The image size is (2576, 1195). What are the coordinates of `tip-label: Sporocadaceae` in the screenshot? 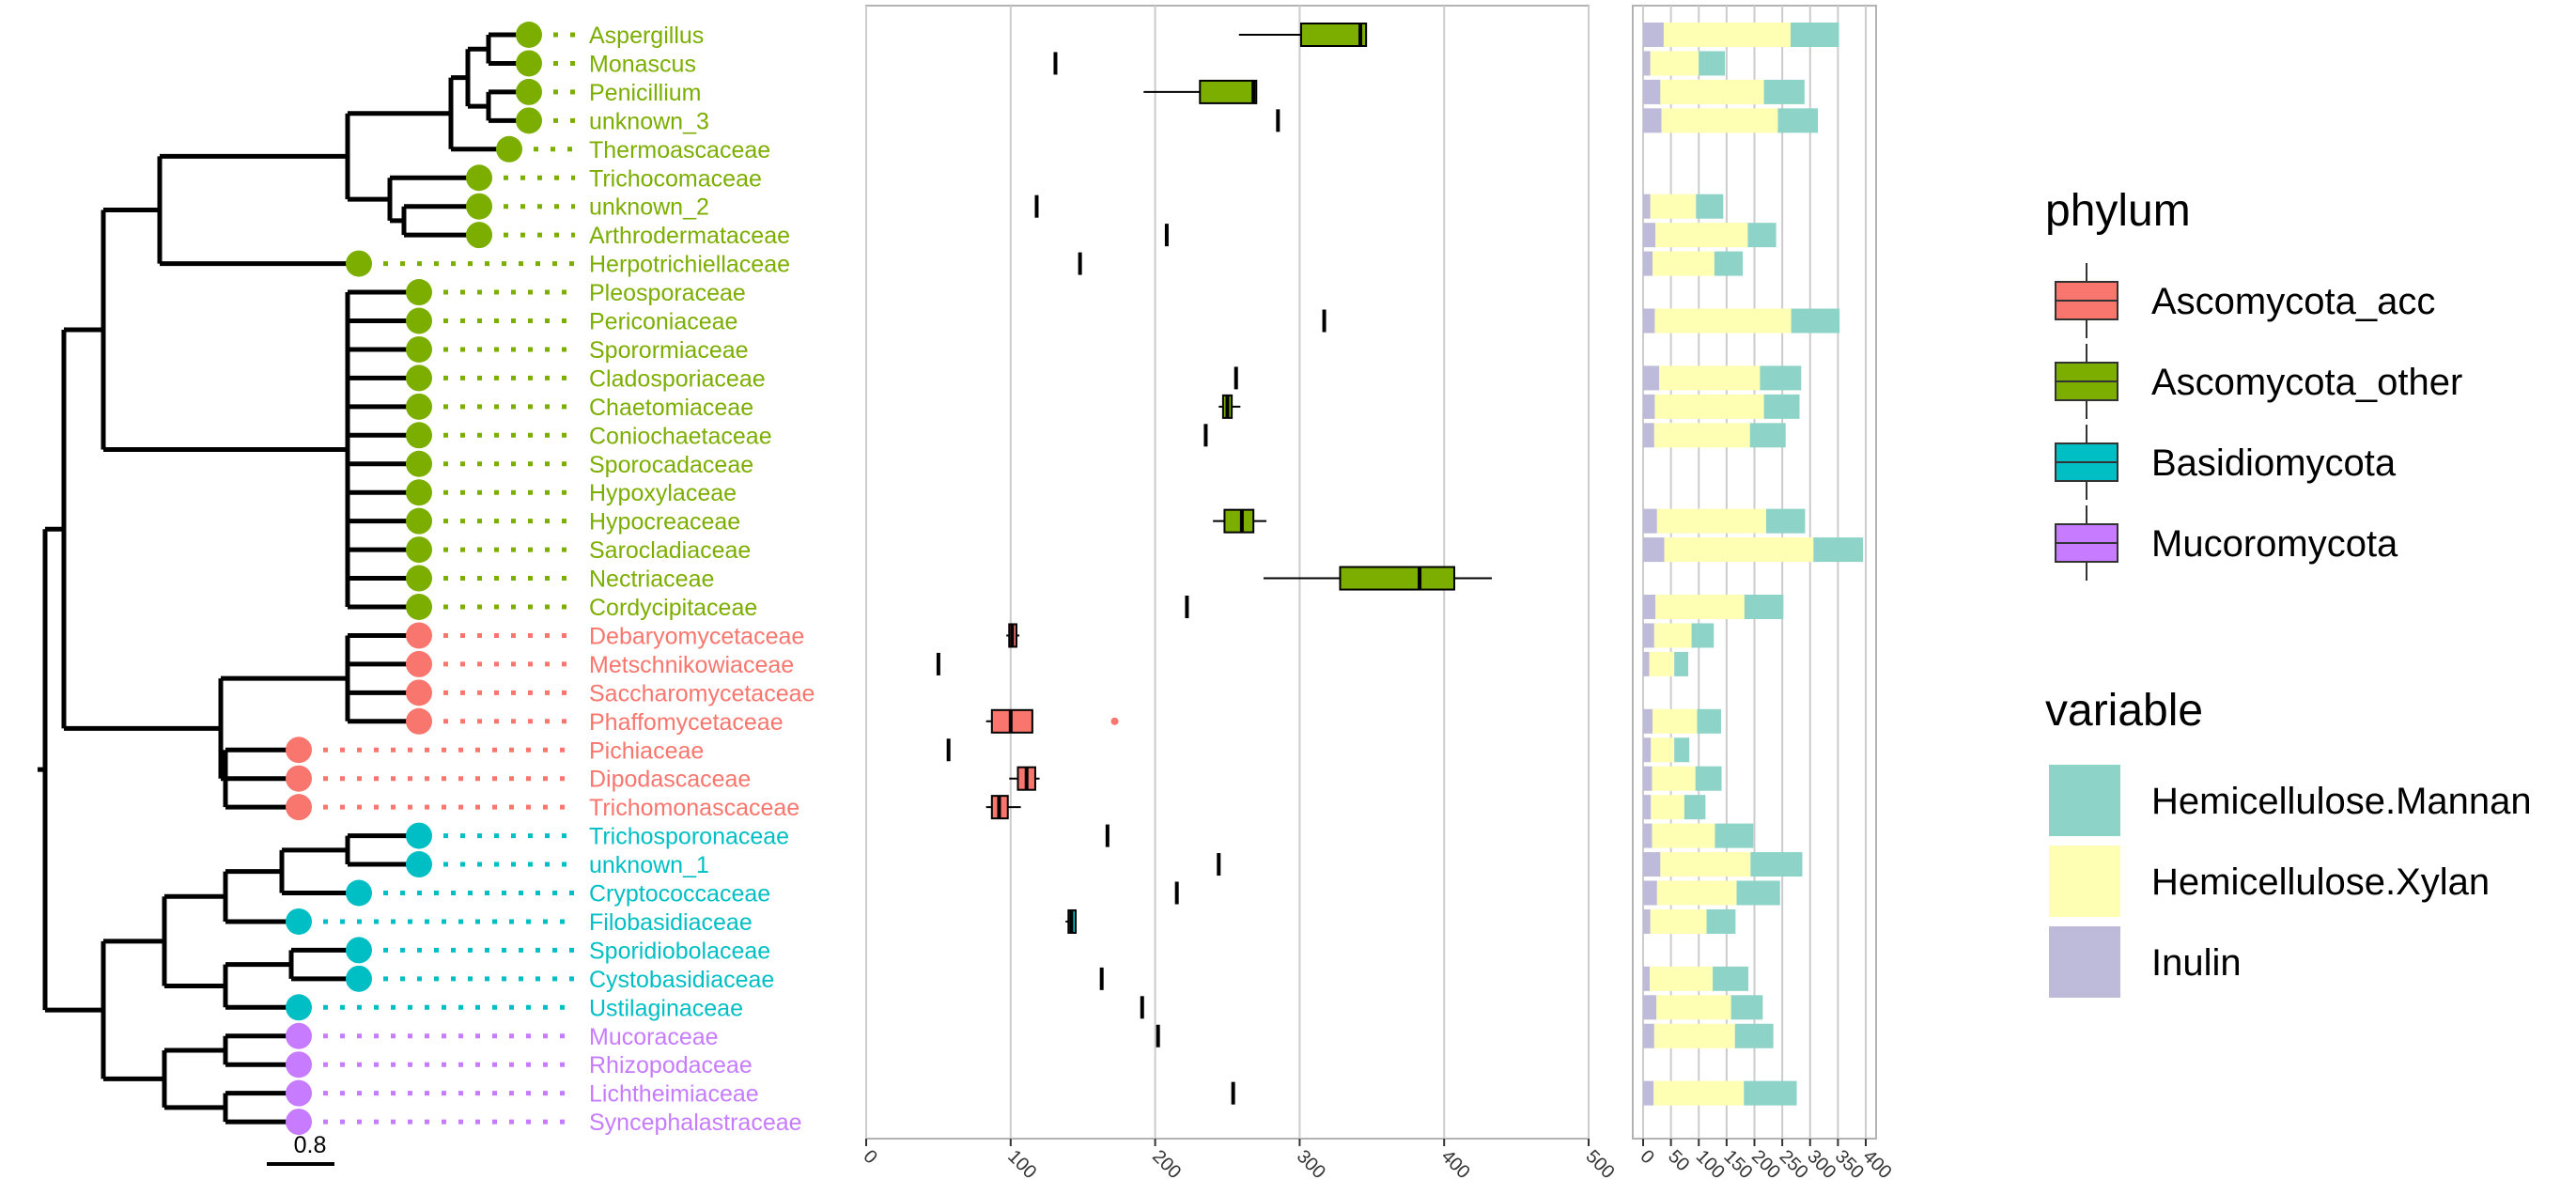 It's located at (671, 465).